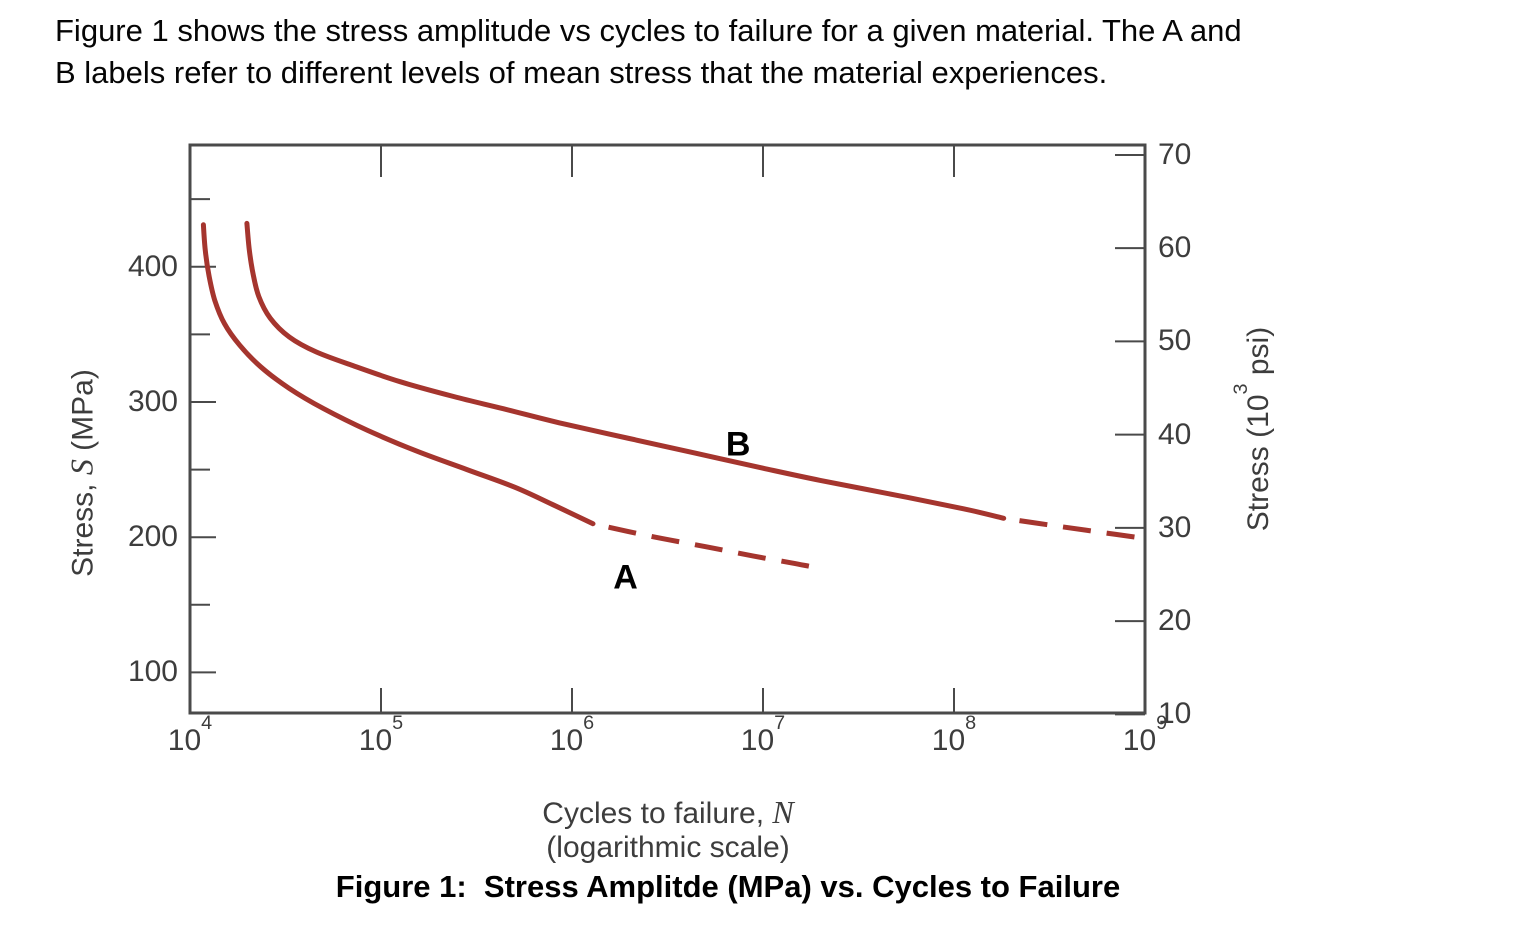 This screenshot has width=1530, height=930. Describe the element at coordinates (1074, 528) in the screenshot. I see `curve-B-dashed` at that location.